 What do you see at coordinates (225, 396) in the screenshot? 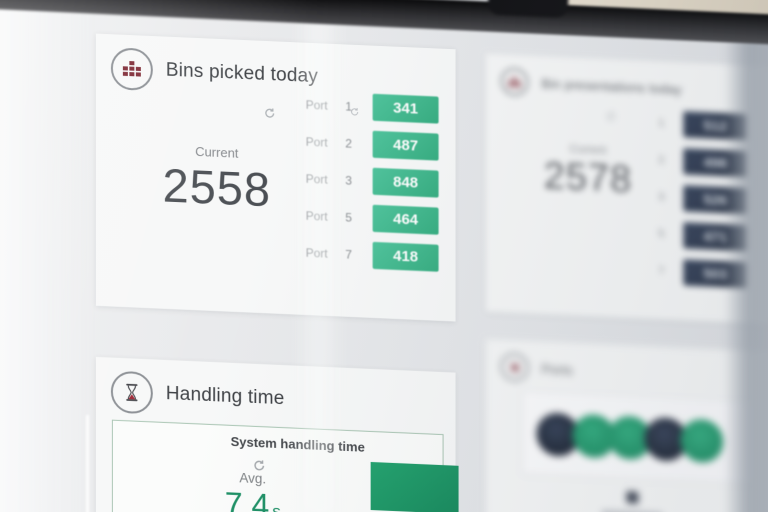
I see `handling-time-title: Handling time` at bounding box center [225, 396].